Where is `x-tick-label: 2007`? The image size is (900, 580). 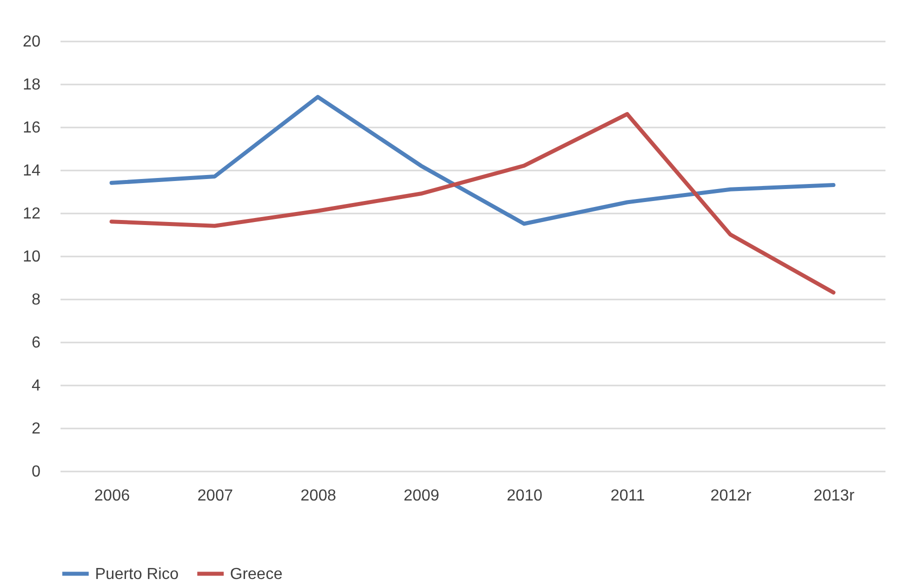 x-tick-label: 2007 is located at coordinates (215, 496).